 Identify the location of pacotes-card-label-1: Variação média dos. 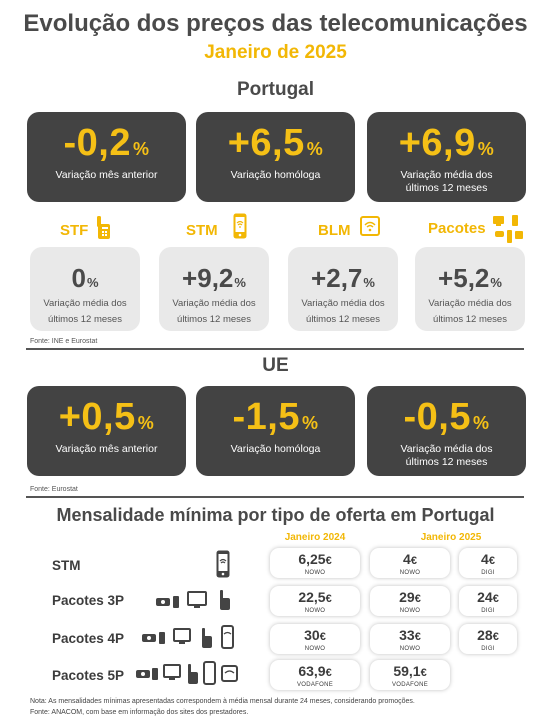
(470, 303).